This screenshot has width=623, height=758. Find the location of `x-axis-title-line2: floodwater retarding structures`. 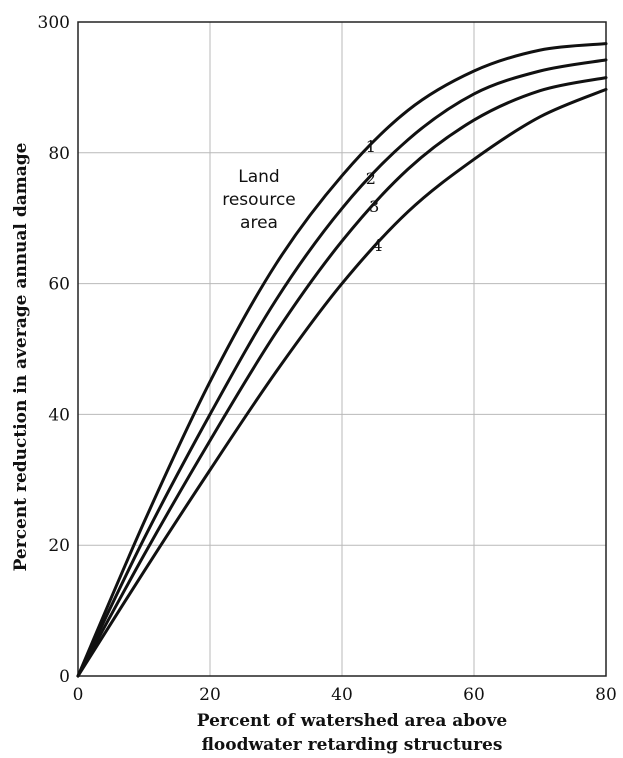

x-axis-title-line2: floodwater retarding structures is located at coordinates (352, 745).